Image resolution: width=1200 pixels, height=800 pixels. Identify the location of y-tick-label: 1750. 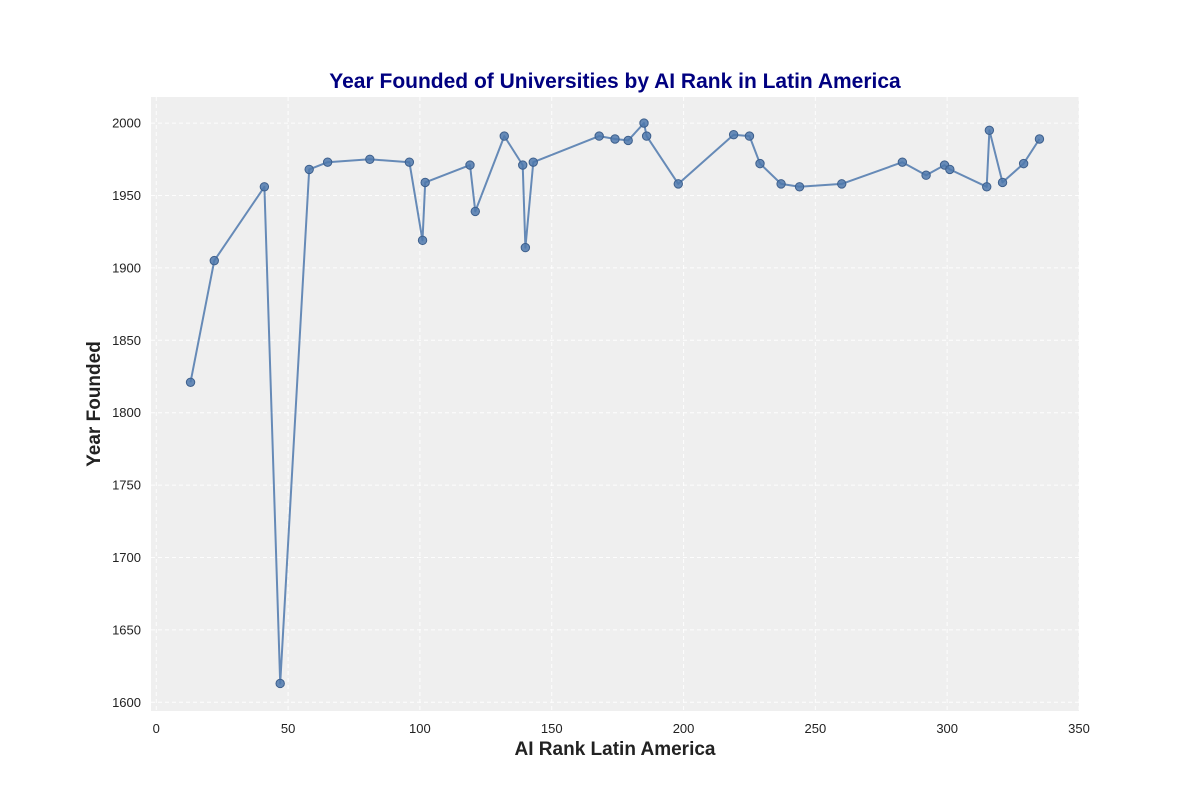
(126, 485).